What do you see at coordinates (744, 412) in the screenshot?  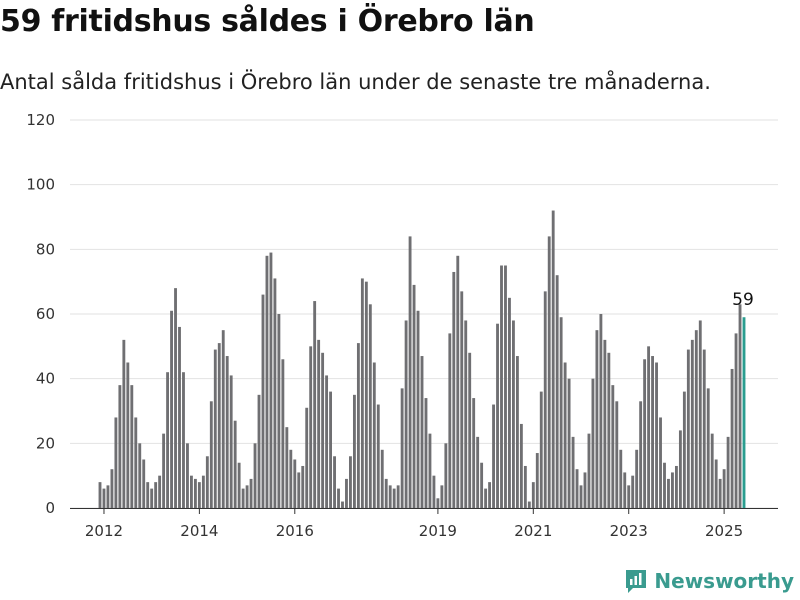 I see `bar-latest` at bounding box center [744, 412].